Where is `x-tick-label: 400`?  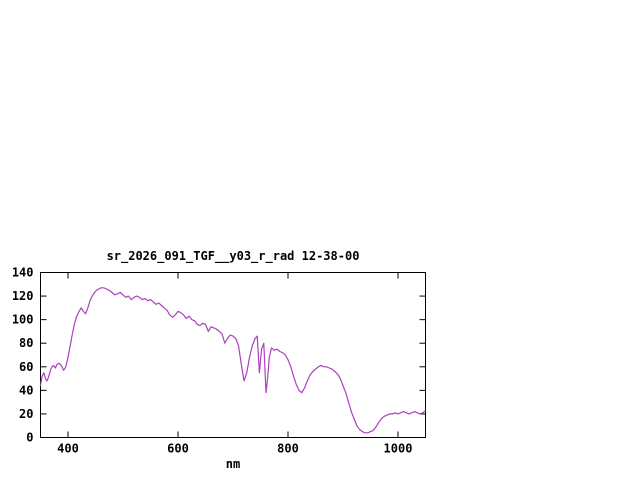
x-tick-label: 400 is located at coordinates (68, 449).